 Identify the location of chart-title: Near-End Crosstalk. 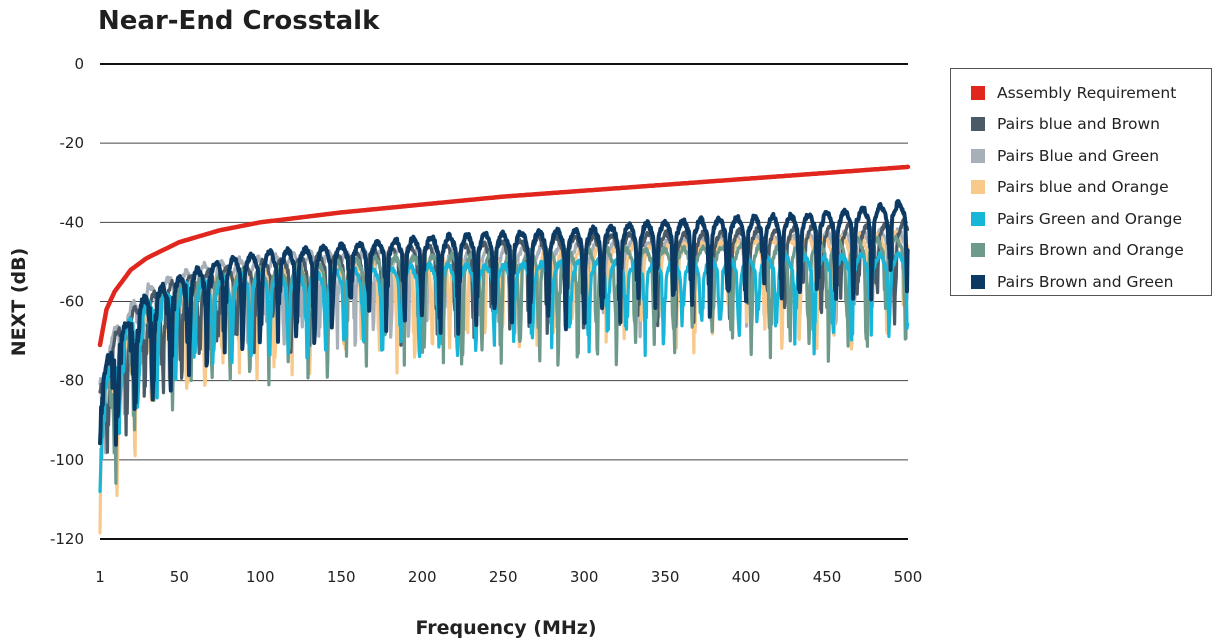
(239, 21).